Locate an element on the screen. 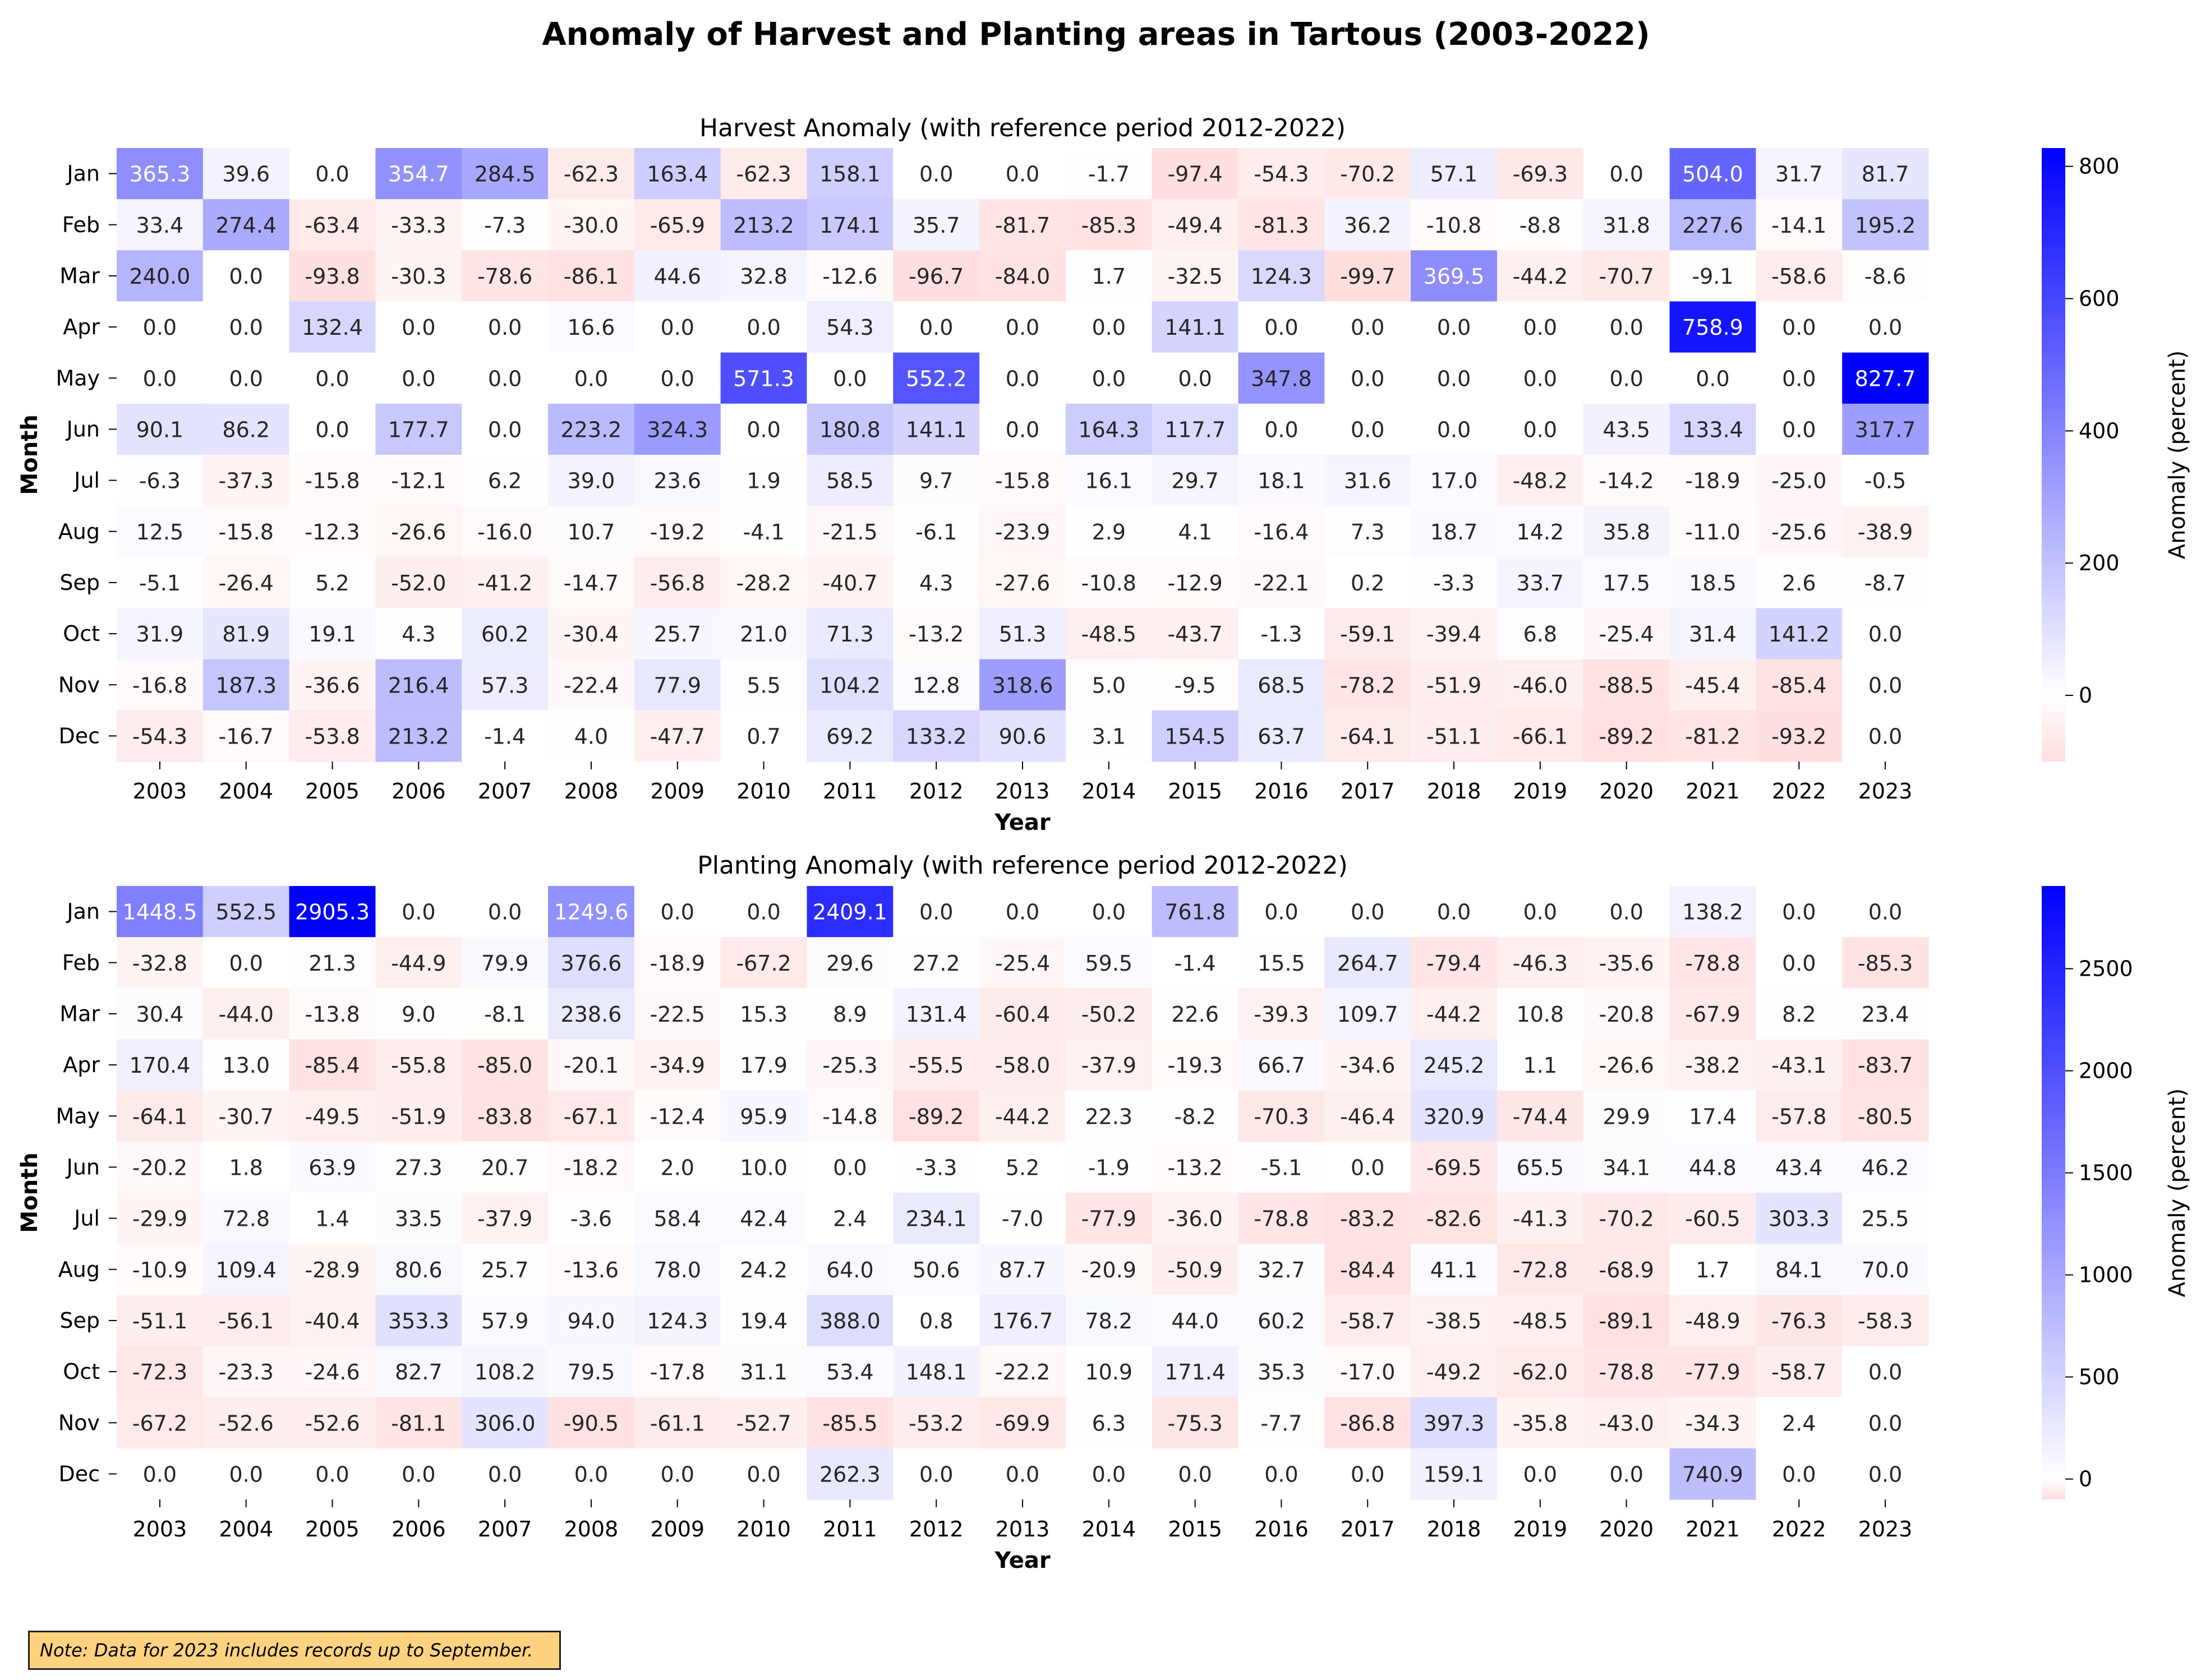 This screenshot has height=1680, width=2201. cell-value-label: -11.0 is located at coordinates (1712, 532).